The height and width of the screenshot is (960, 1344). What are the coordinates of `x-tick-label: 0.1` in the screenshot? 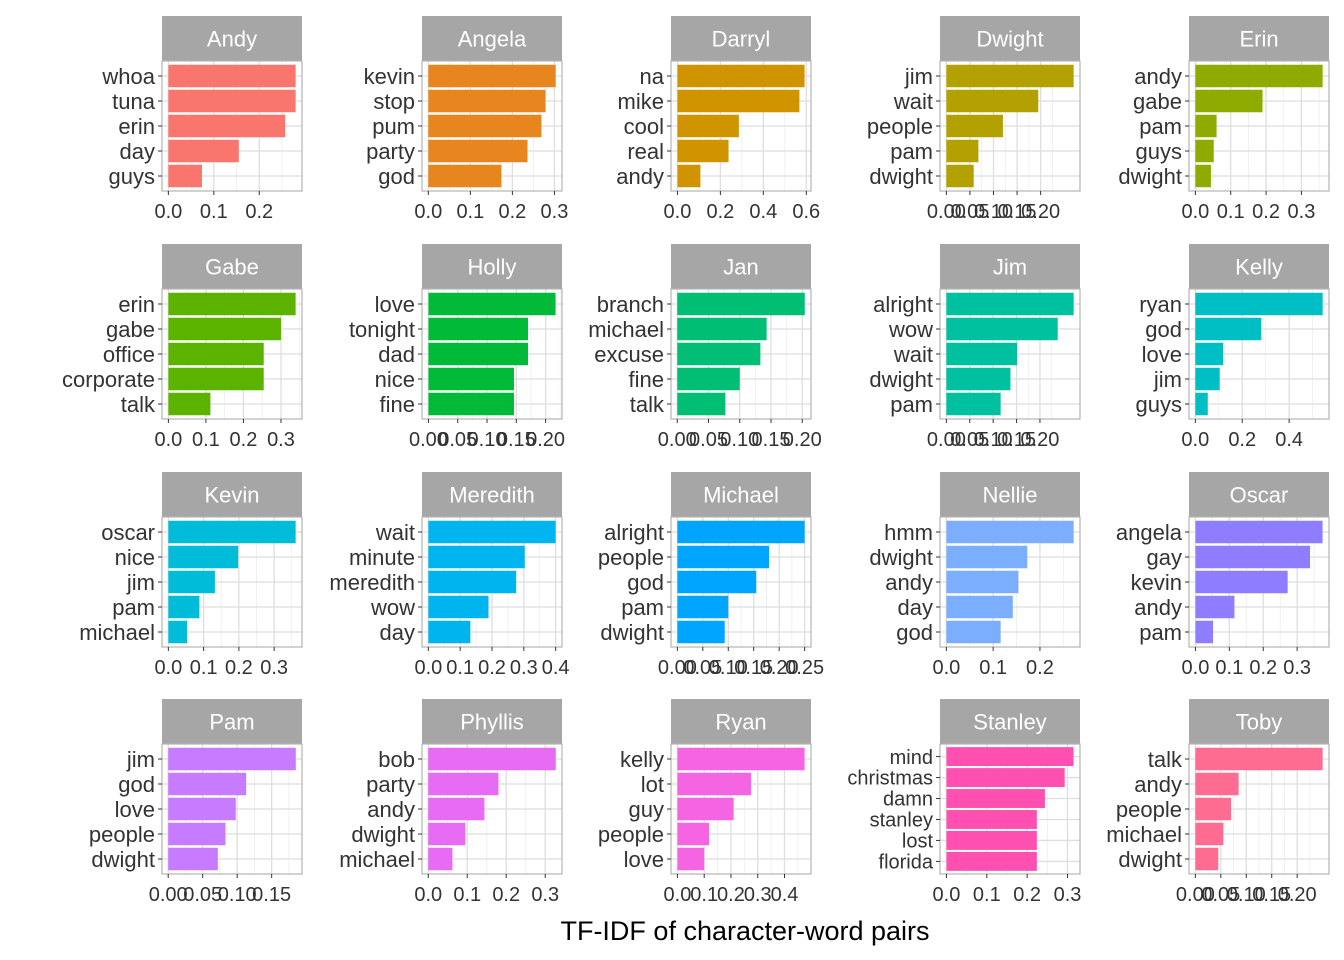 It's located at (460, 668).